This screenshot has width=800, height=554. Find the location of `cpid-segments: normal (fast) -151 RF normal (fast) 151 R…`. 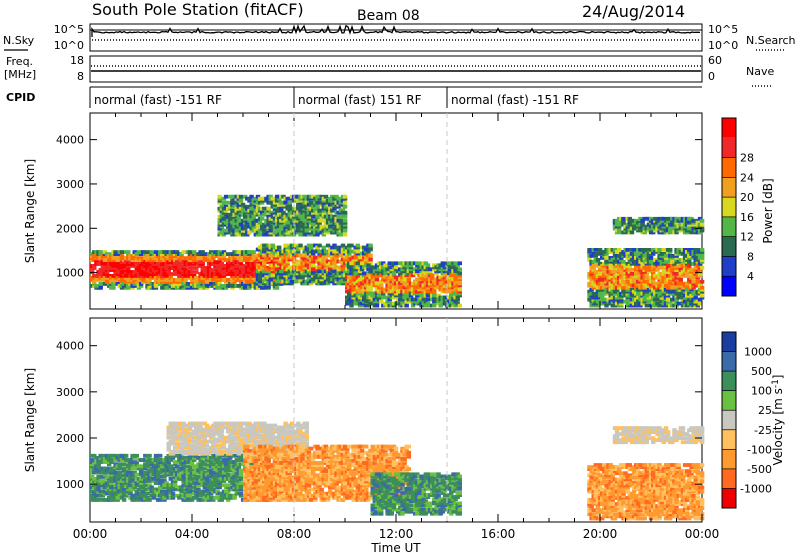

cpid-segments: normal (fast) -151 RF normal (fast) 151 R… is located at coordinates (334, 97).